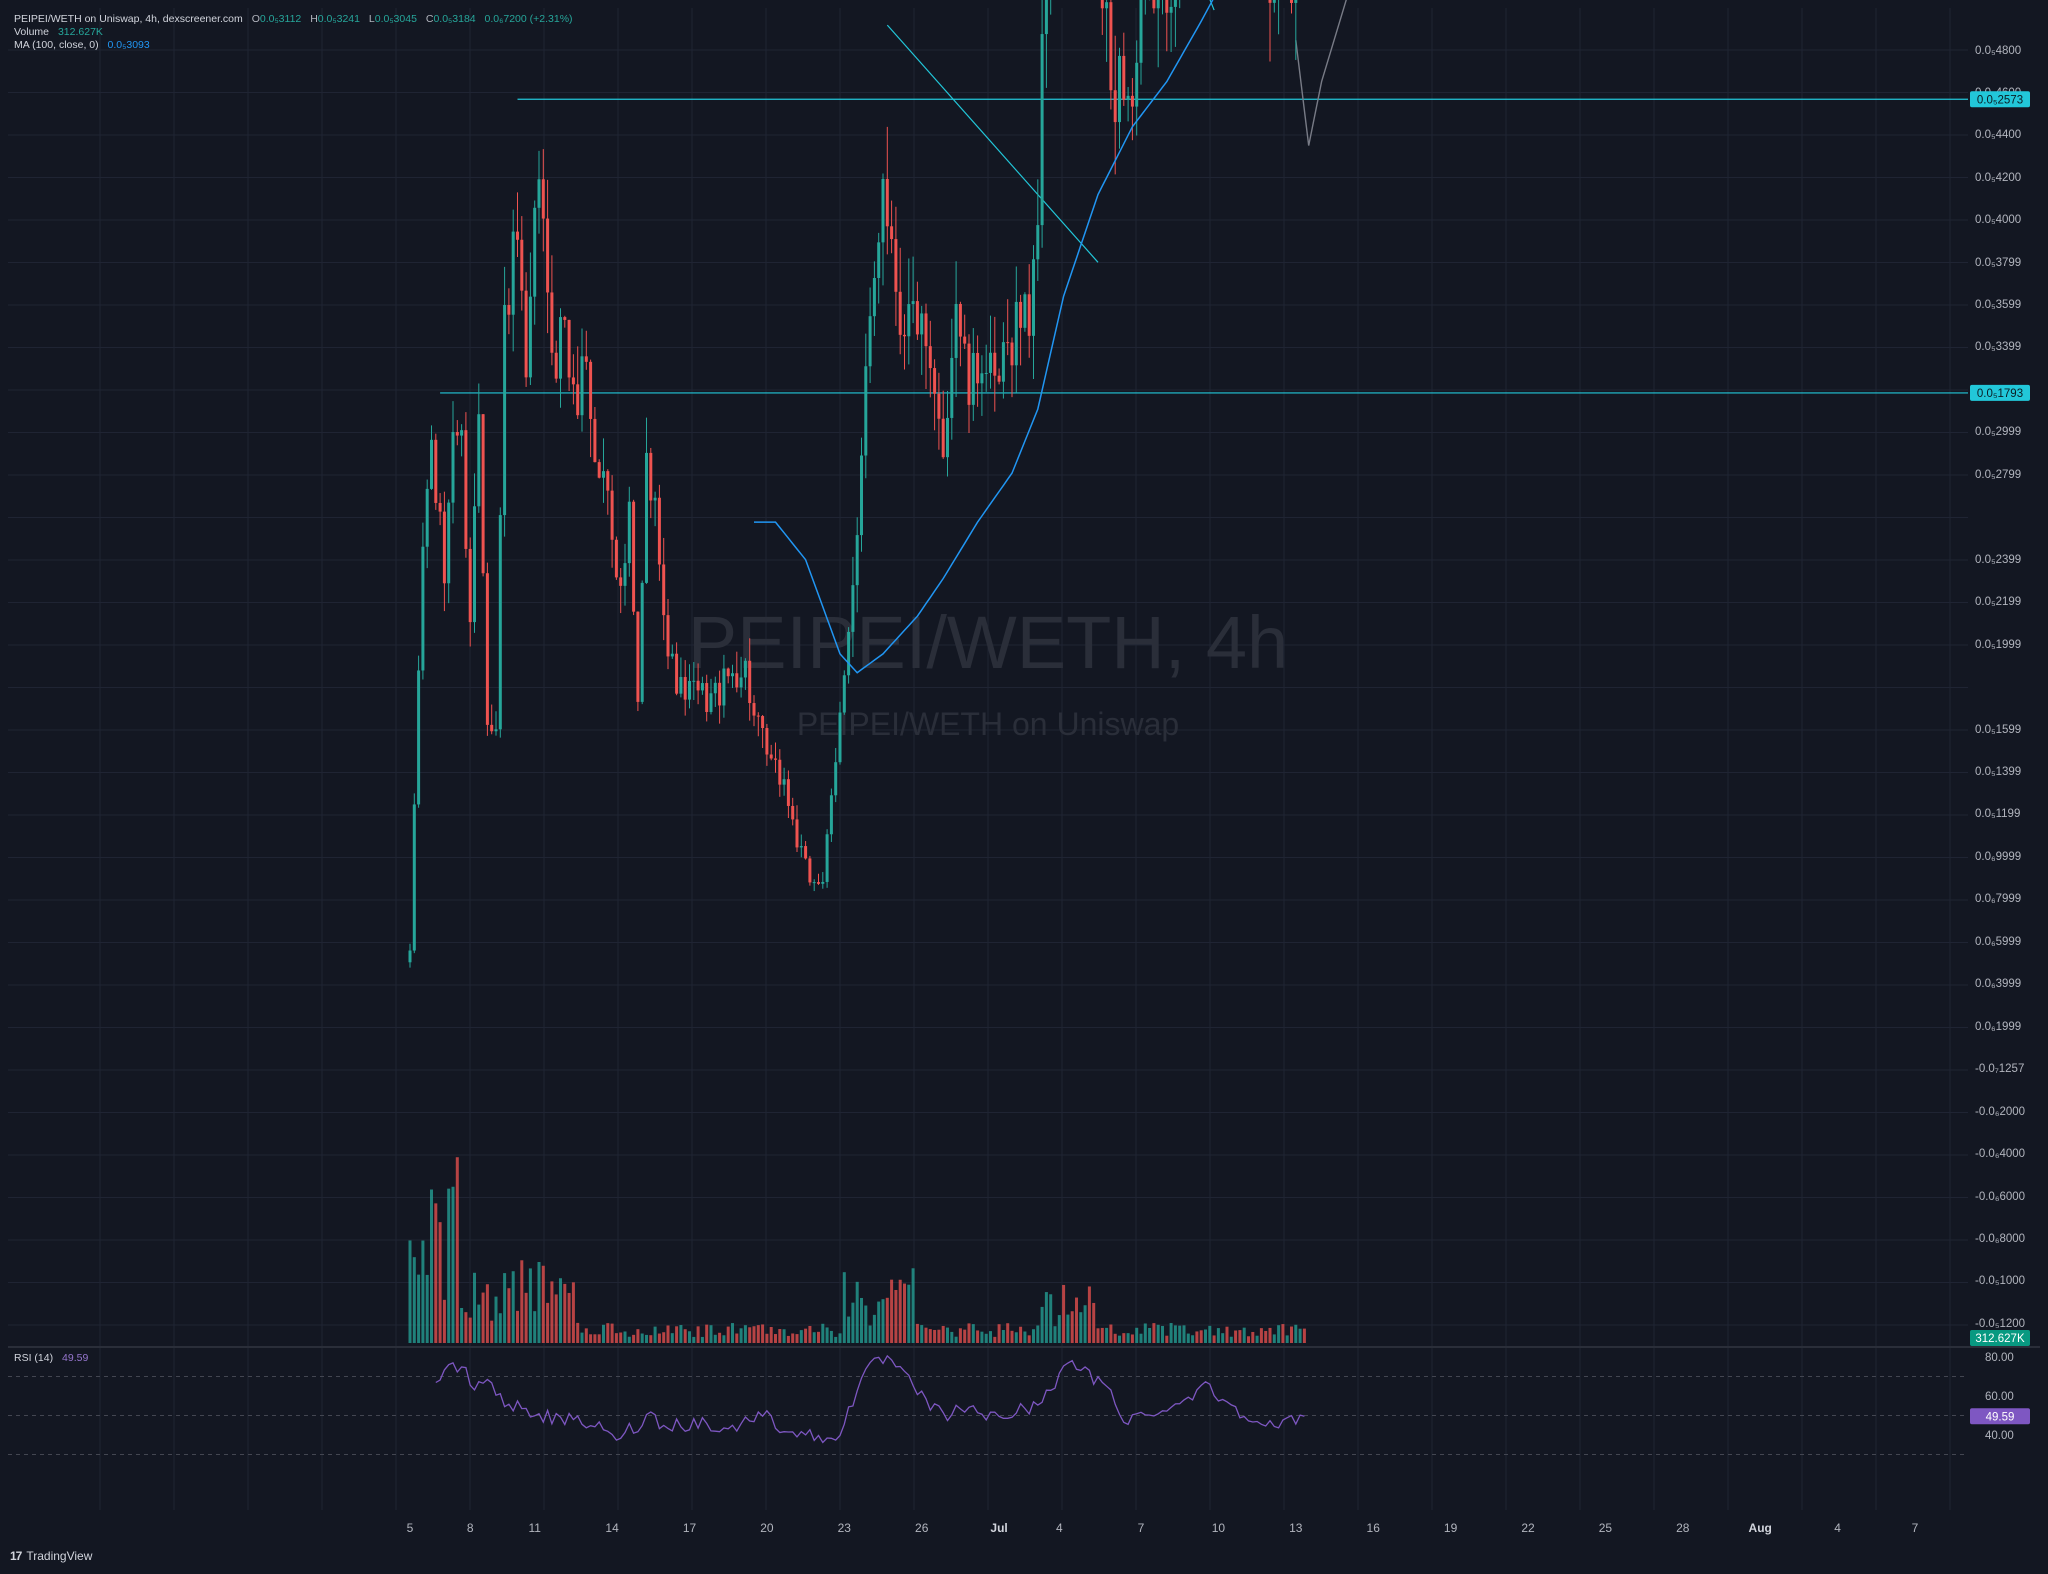  What do you see at coordinates (34, 1358) in the screenshot?
I see `rsi-label: RSI (14)` at bounding box center [34, 1358].